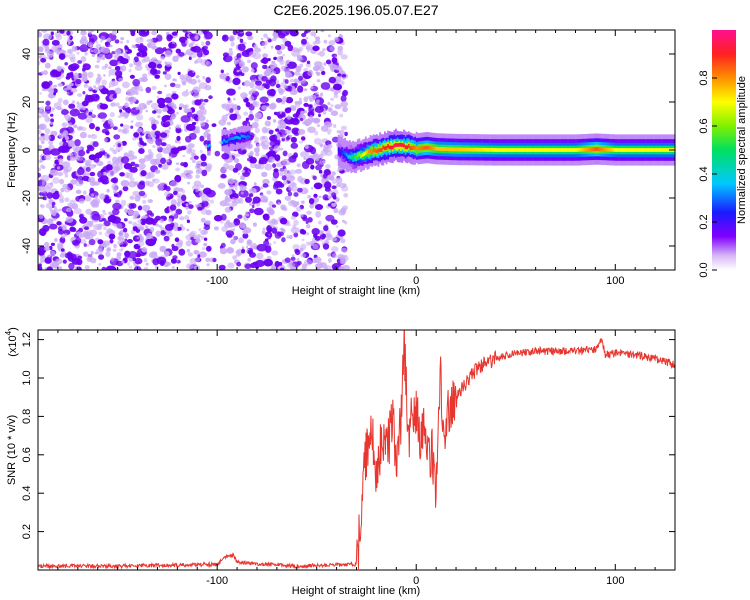 The image size is (750, 600). Describe the element at coordinates (704, 269) in the screenshot. I see `colorbar-tick-label: 0.0` at that location.